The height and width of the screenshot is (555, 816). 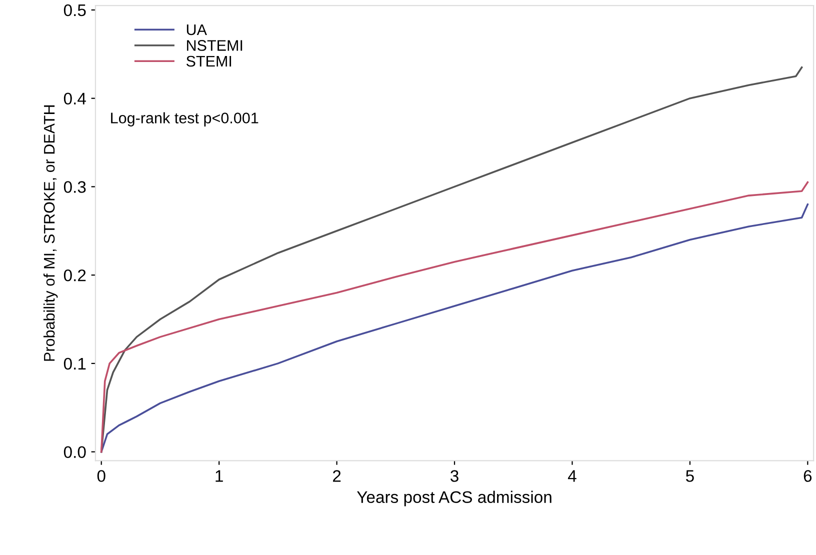 What do you see at coordinates (196, 30) in the screenshot?
I see `legend-label: UA` at bounding box center [196, 30].